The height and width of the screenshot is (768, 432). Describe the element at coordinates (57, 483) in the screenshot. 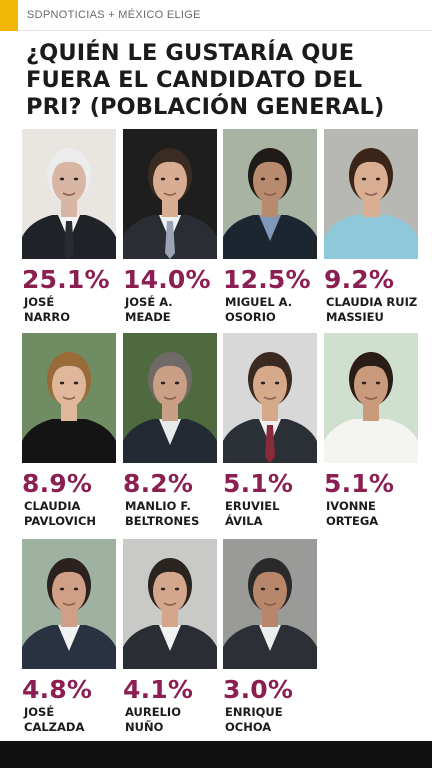

I see `percentage-label: 8.9%` at that location.